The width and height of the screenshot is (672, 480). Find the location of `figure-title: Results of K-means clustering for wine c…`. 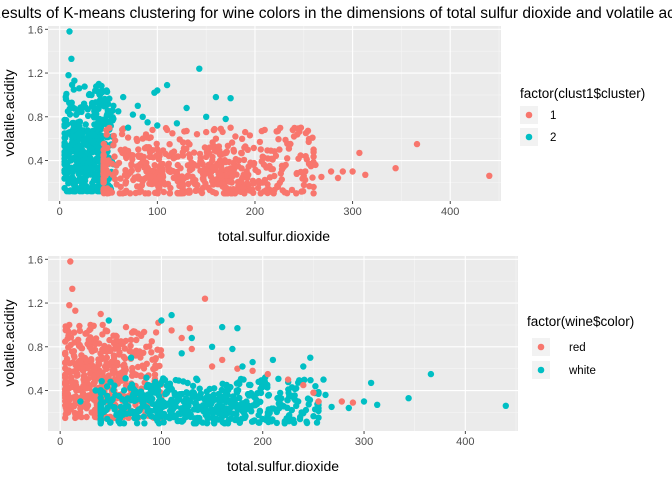

figure-title: Results of K-means clustering for wine c… is located at coordinates (336, 13).